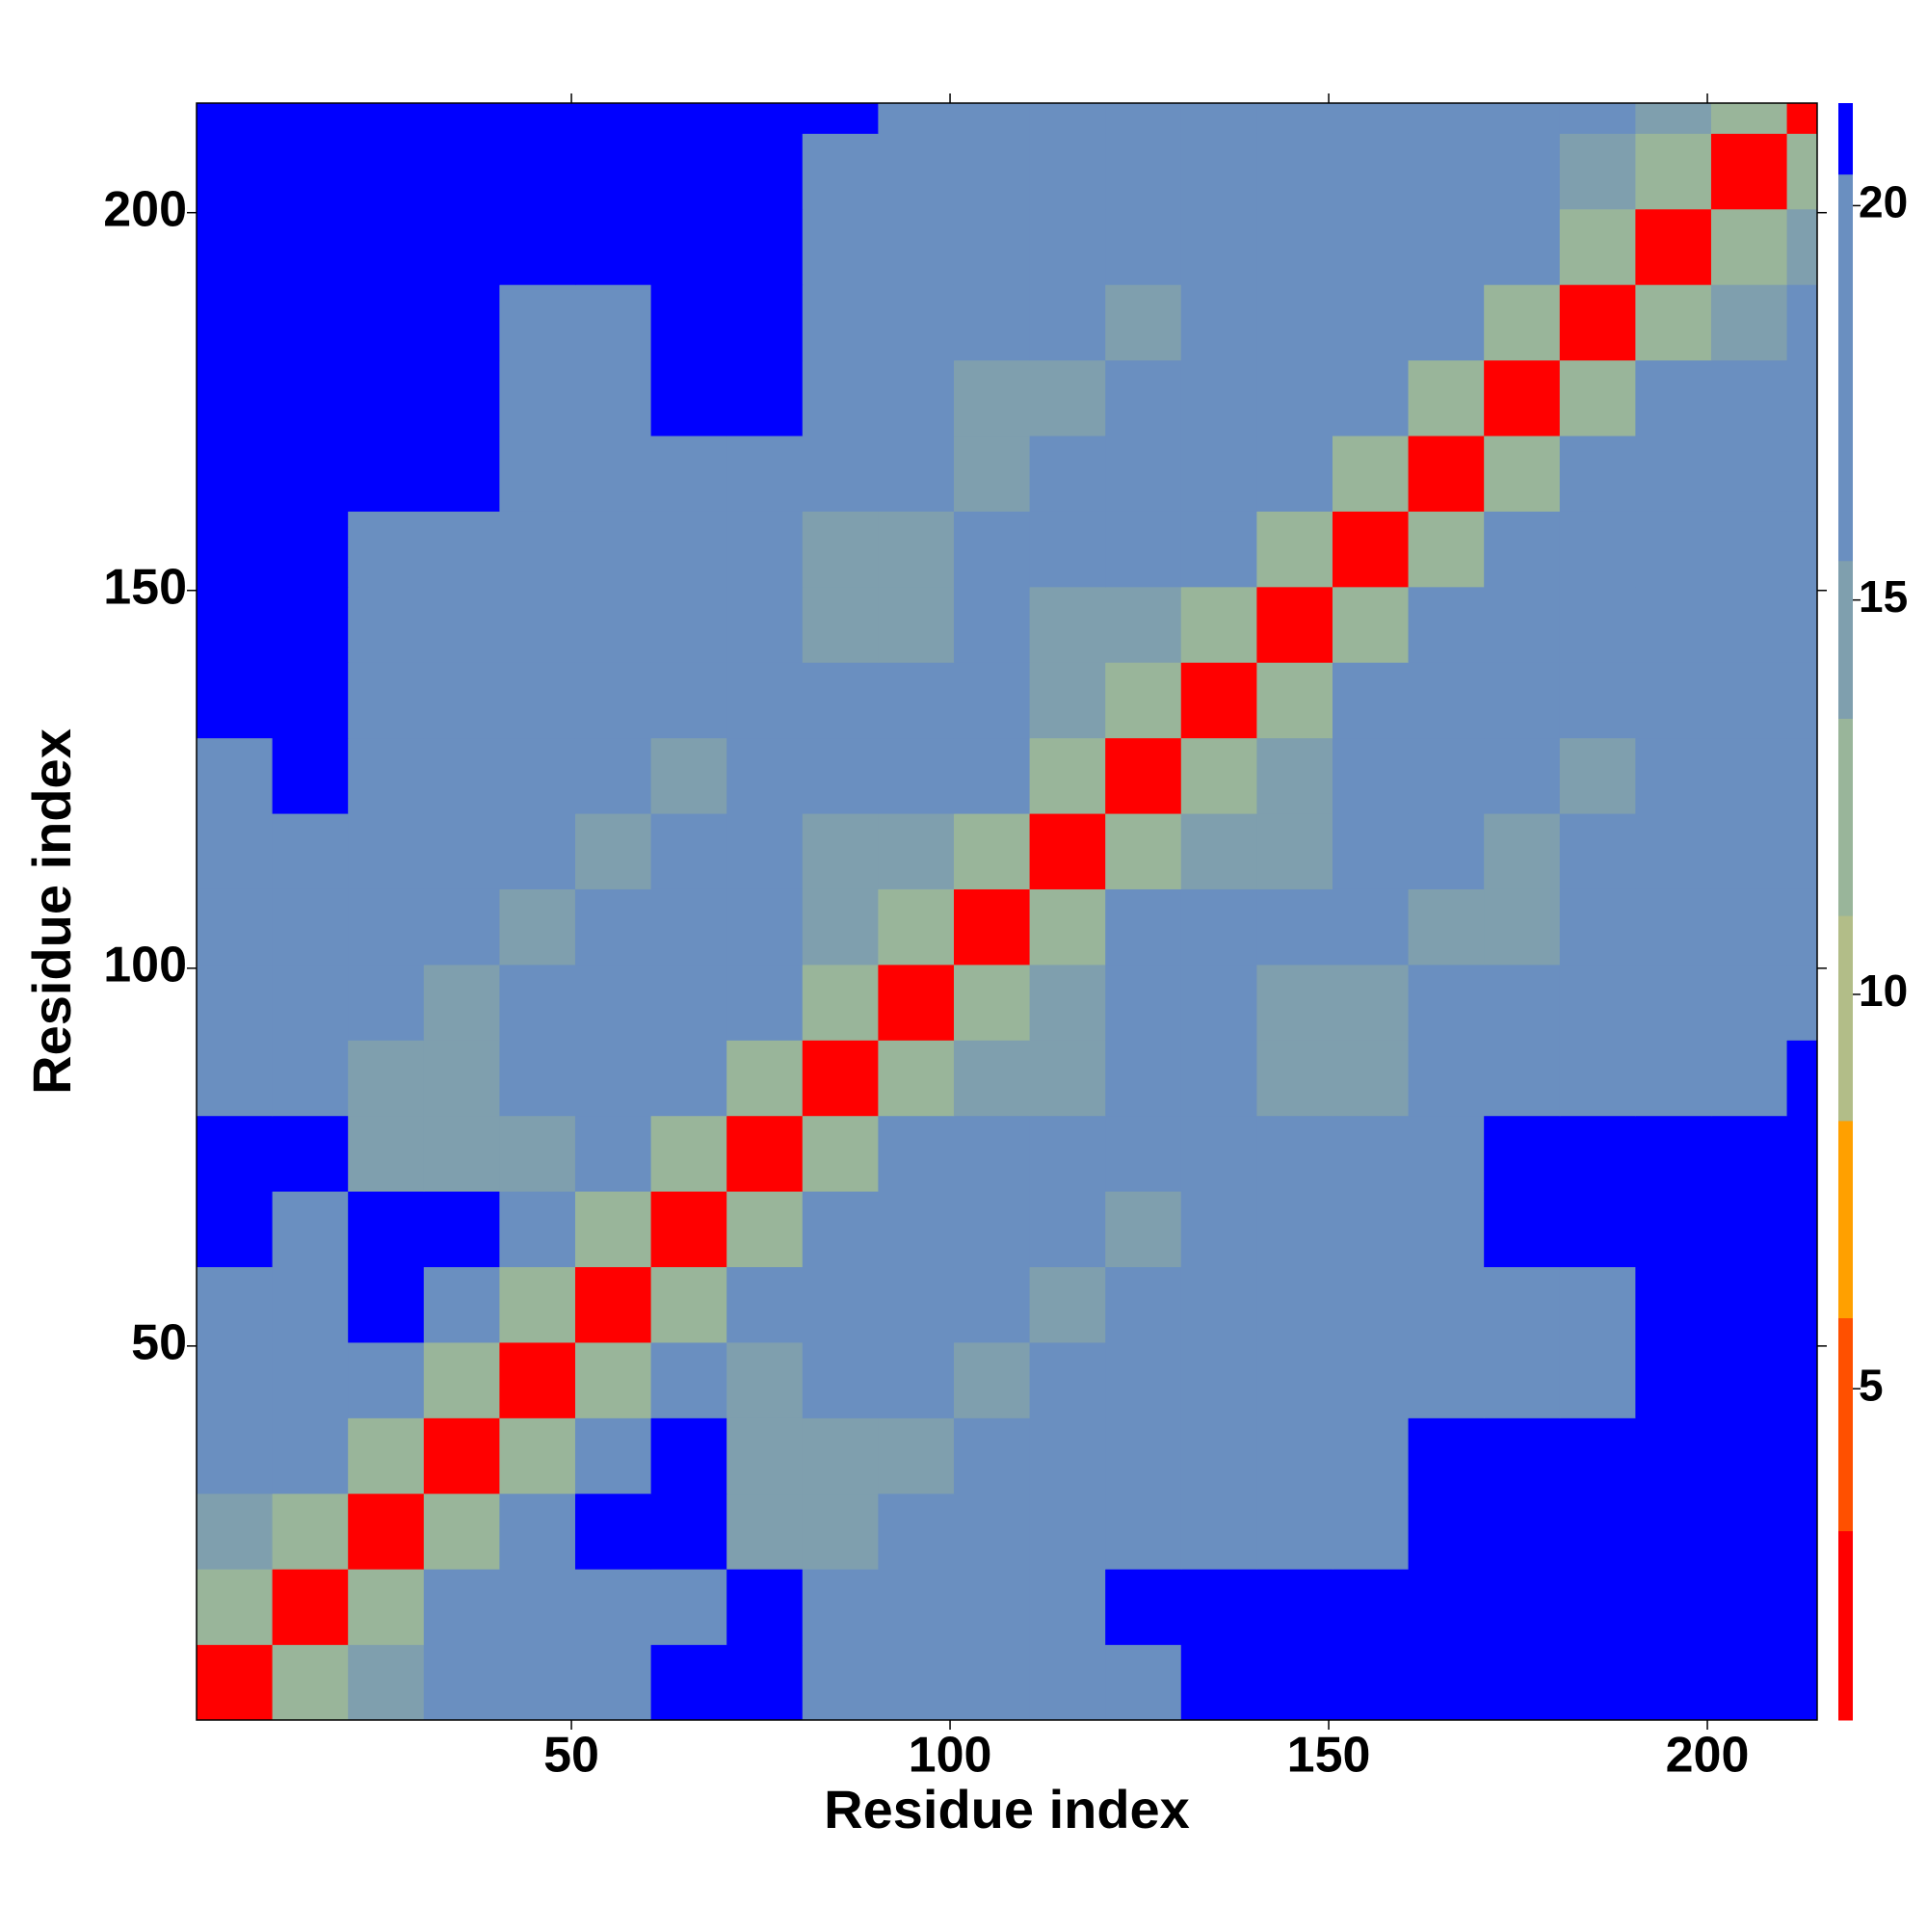 The width and height of the screenshot is (1927, 1932). I want to click on y-tick-label: 200, so click(145, 209).